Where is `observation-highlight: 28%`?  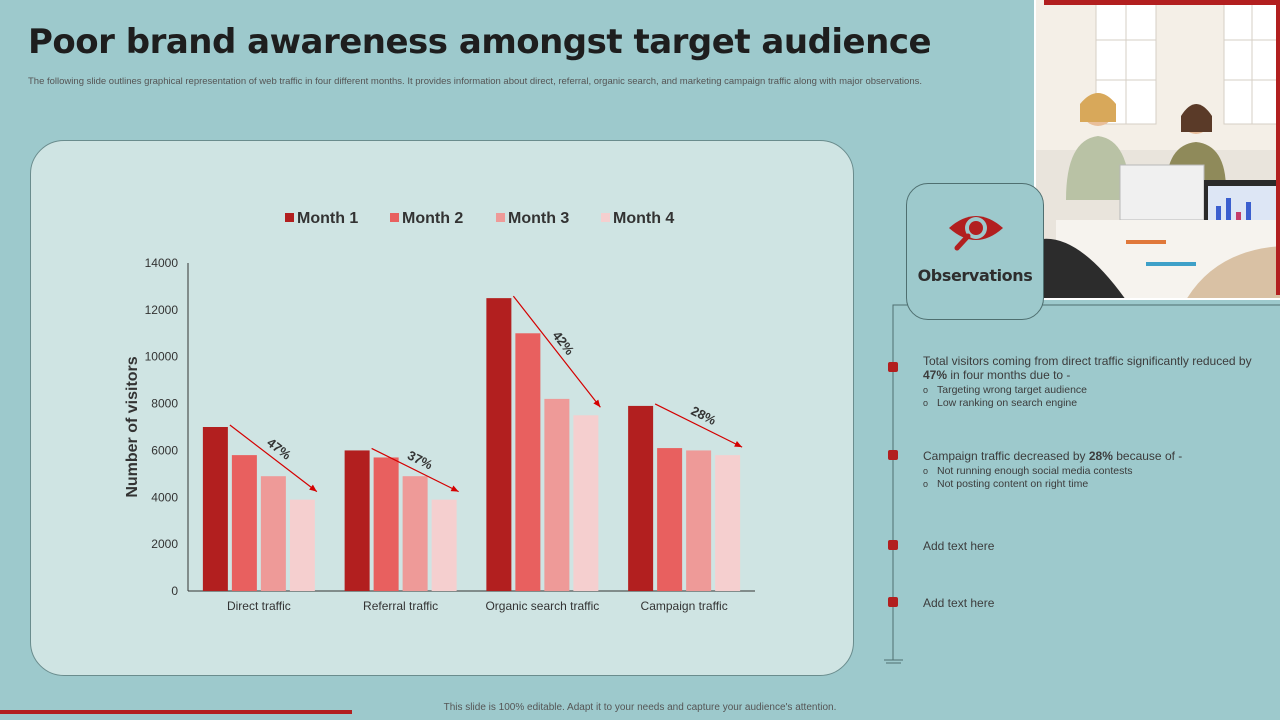 observation-highlight: 28% is located at coordinates (1100, 456).